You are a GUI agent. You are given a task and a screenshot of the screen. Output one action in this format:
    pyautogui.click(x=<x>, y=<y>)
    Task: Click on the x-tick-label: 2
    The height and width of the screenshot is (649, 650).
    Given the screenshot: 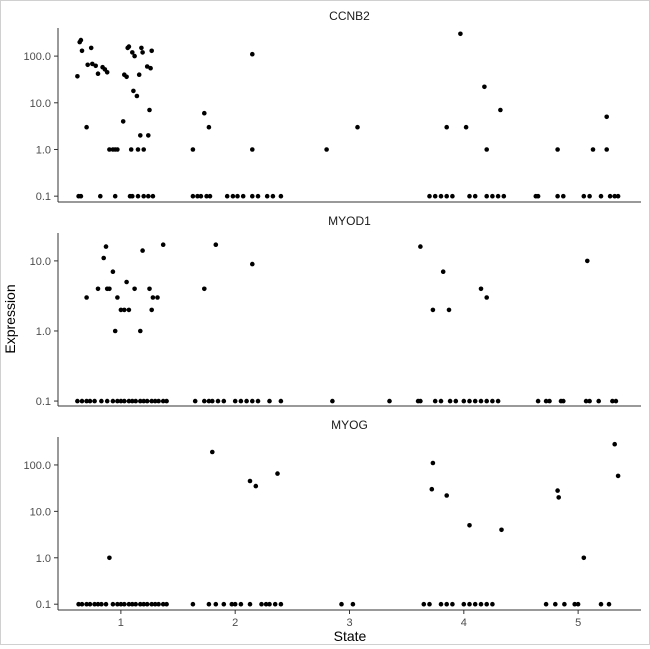 What is the action you would take?
    pyautogui.click(x=235, y=623)
    